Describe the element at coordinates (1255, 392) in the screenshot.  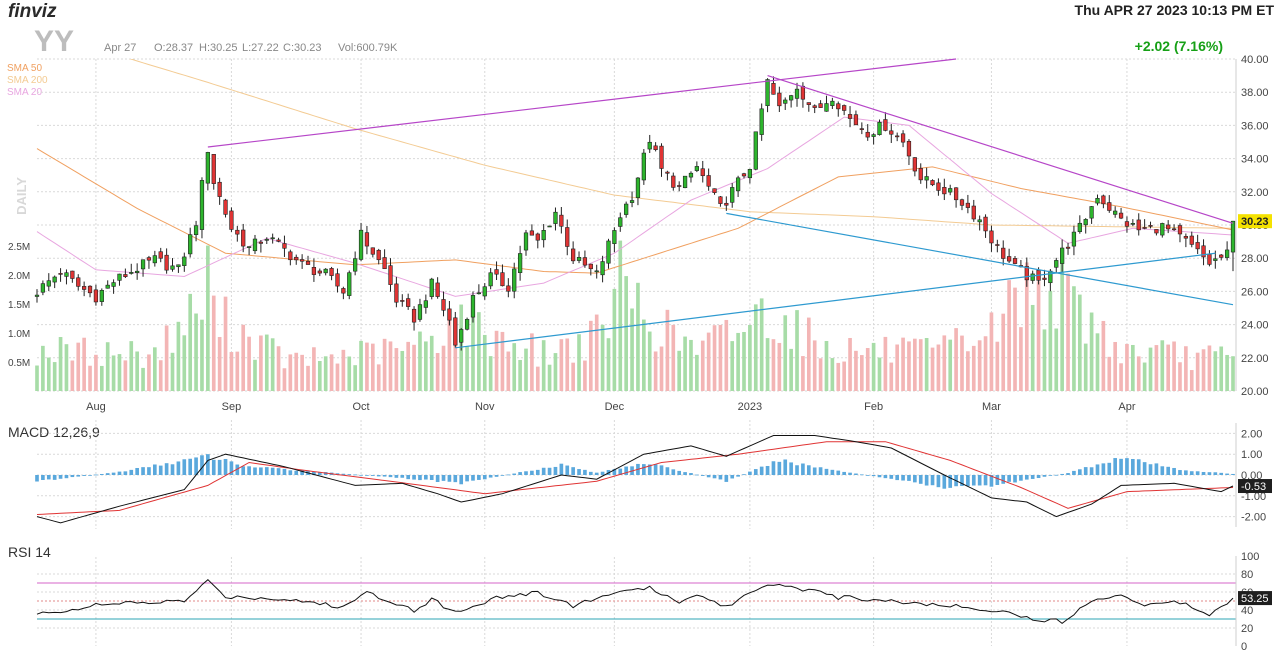
I see `price-tick-label: 20.00` at that location.